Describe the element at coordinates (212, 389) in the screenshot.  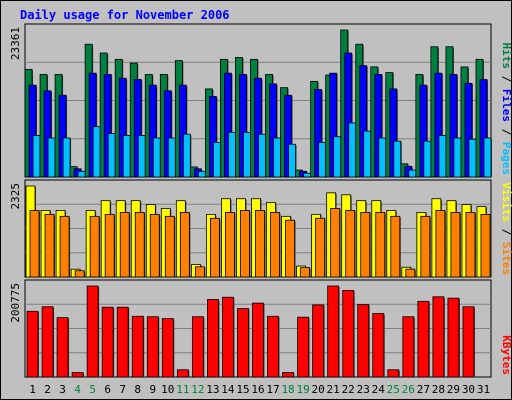
I see `x-tick-label-day-13: 13` at that location.